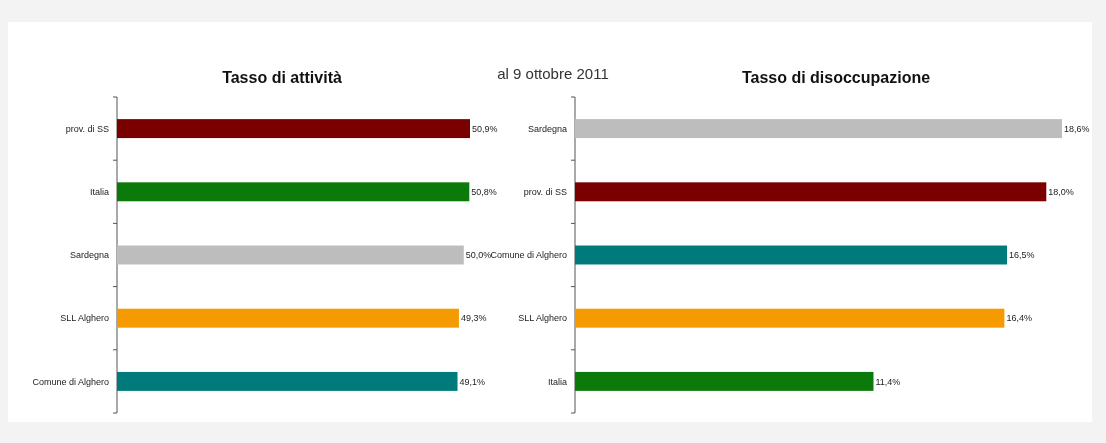 The height and width of the screenshot is (443, 1106). I want to click on data-label: 16,5%, so click(1022, 255).